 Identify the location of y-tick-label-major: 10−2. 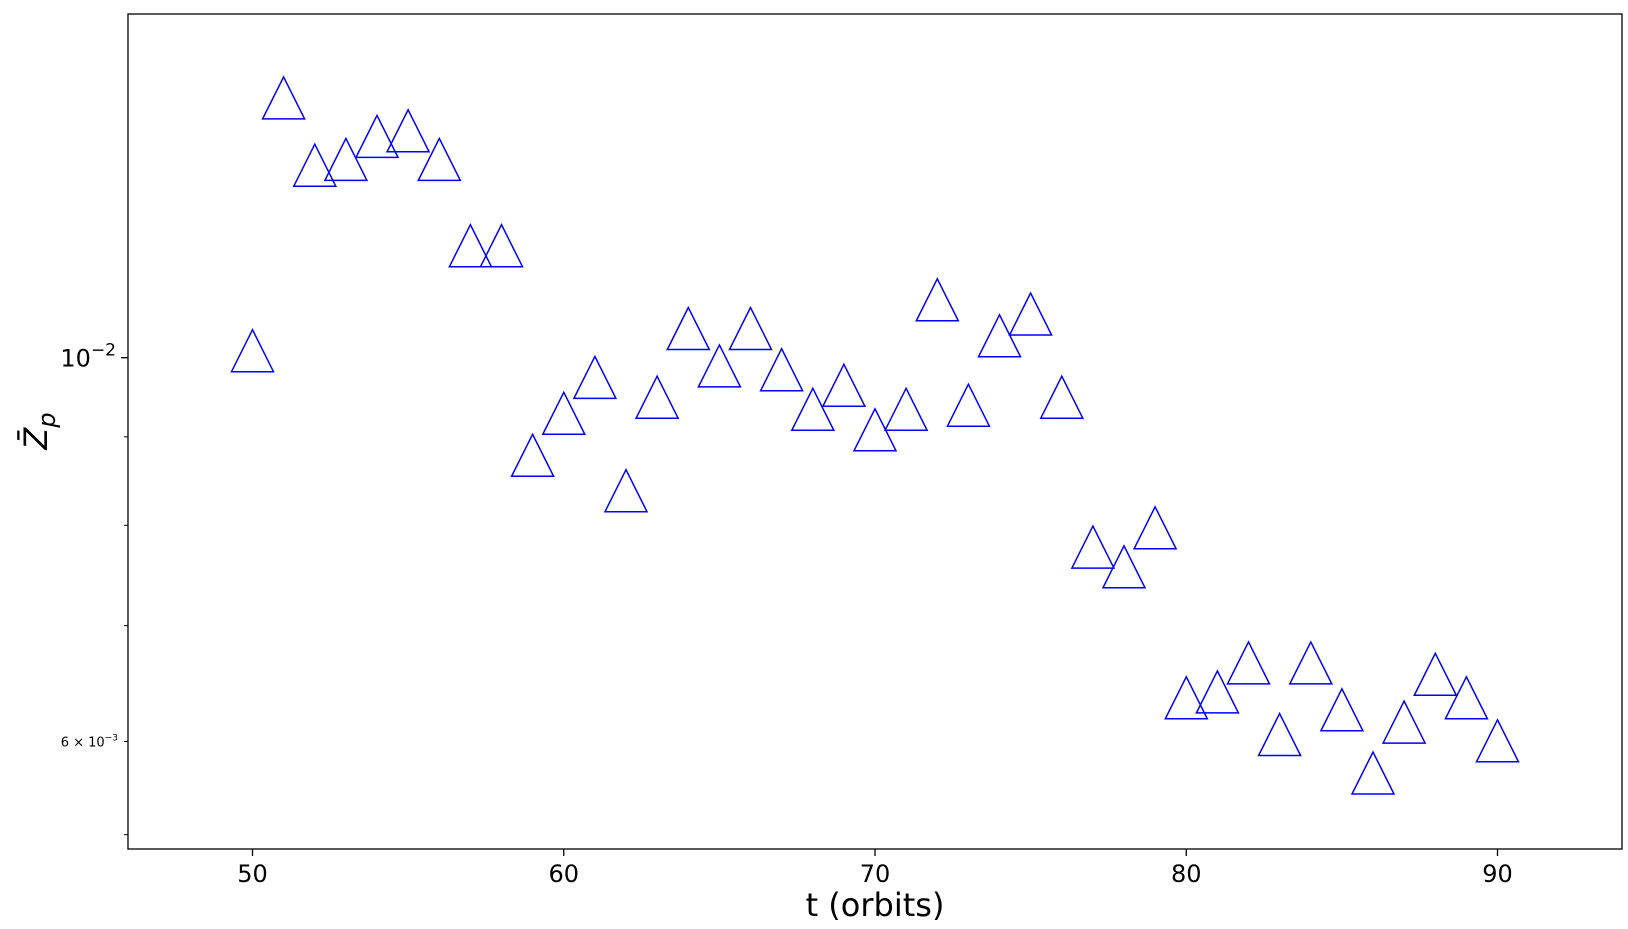
(88, 357).